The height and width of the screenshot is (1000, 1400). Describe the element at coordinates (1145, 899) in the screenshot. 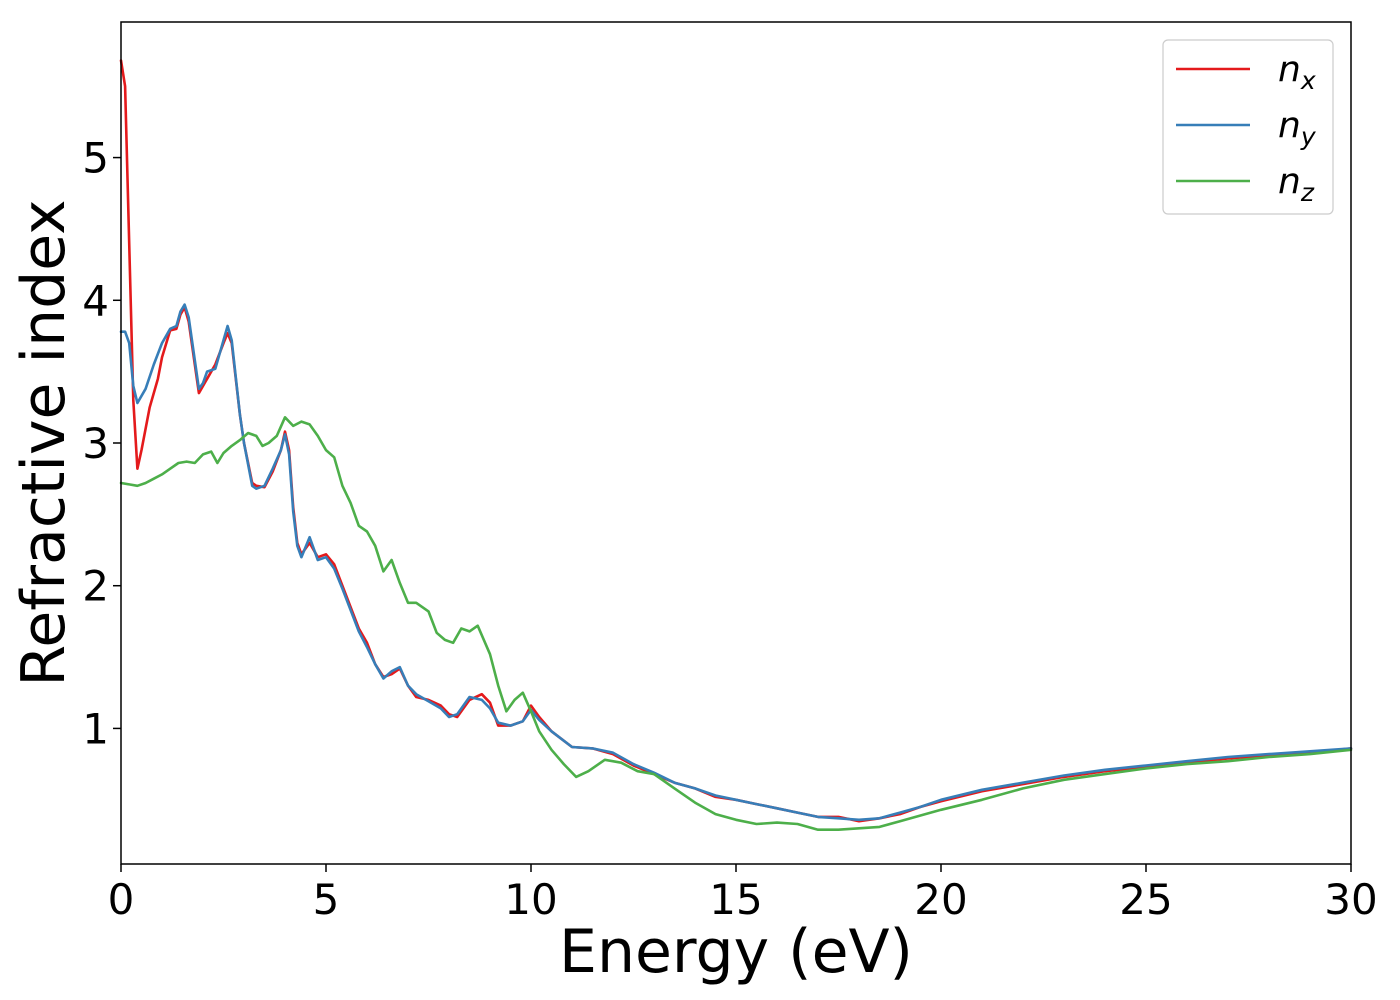

I see `x-tick-label: 25` at that location.